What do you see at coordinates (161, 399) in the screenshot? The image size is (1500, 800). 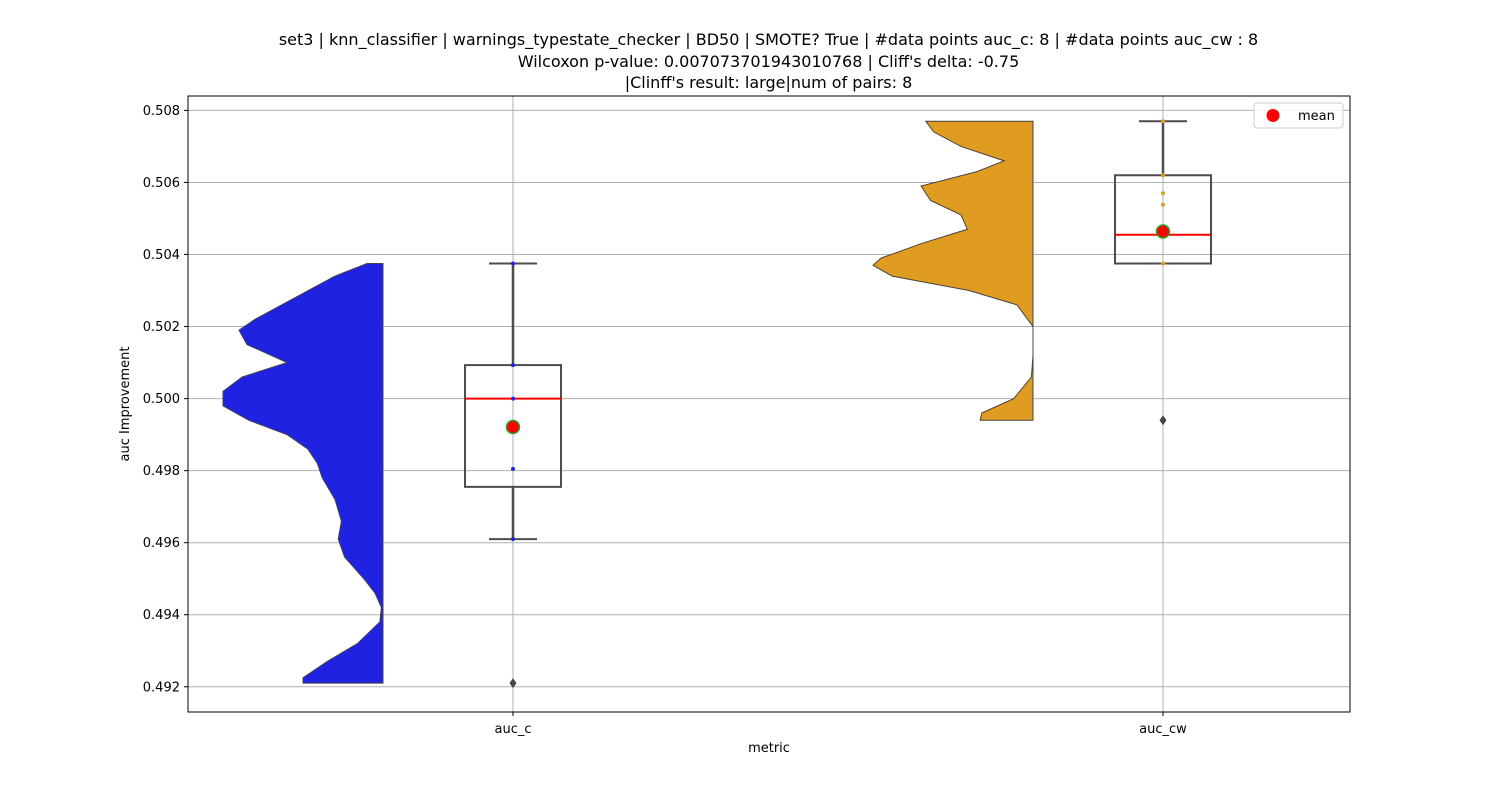 I see `y-tick-label: 0.500` at bounding box center [161, 399].